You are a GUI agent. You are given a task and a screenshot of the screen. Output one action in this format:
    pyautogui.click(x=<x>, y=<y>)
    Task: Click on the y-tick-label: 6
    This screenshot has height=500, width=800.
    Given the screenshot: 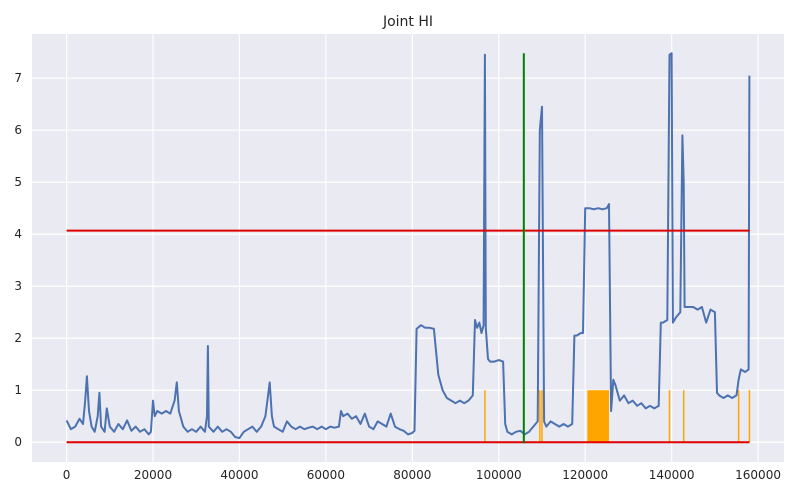 What is the action you would take?
    pyautogui.click(x=18, y=130)
    